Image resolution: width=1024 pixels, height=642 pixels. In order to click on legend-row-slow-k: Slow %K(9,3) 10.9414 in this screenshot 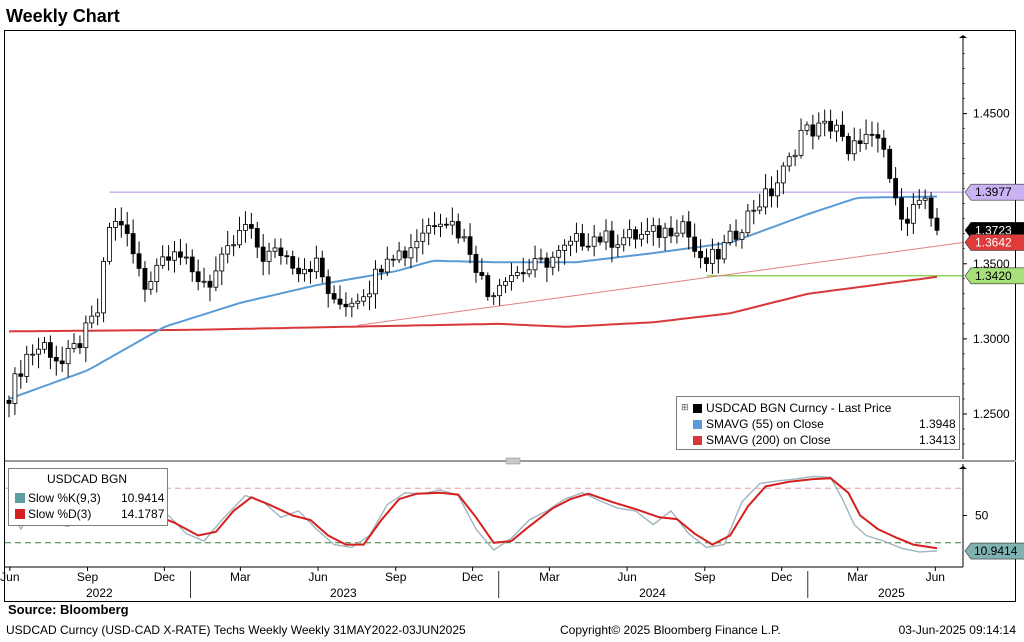, I will do `click(89, 498)`.